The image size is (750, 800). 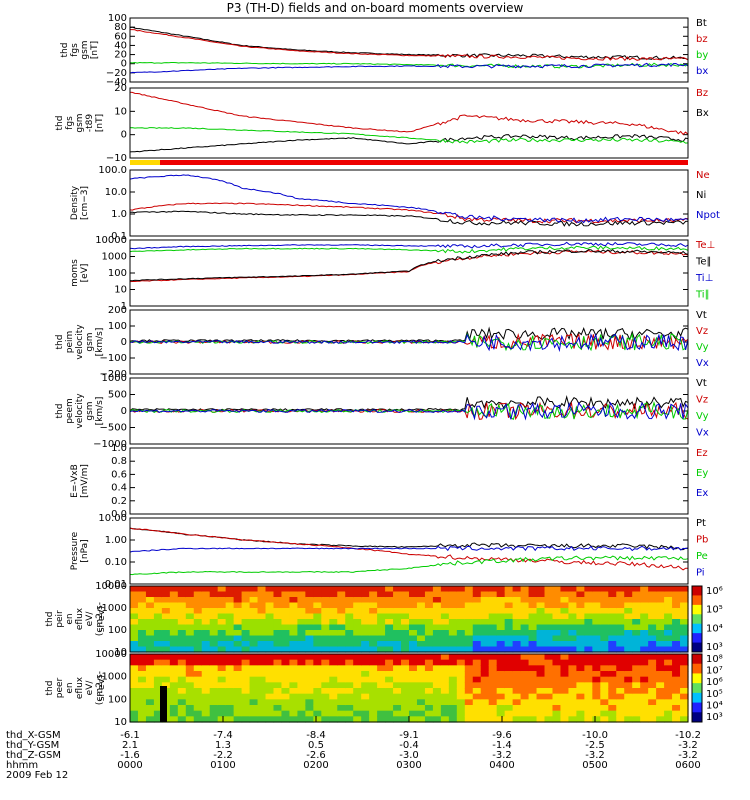 I want to click on y-tick-label: 1, so click(x=124, y=306).